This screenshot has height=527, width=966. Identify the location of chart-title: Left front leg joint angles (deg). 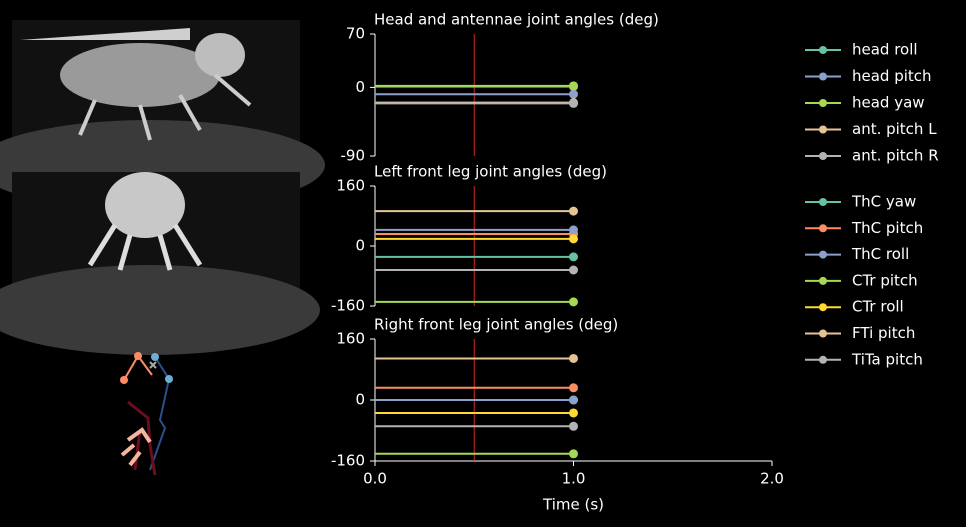
(490, 172).